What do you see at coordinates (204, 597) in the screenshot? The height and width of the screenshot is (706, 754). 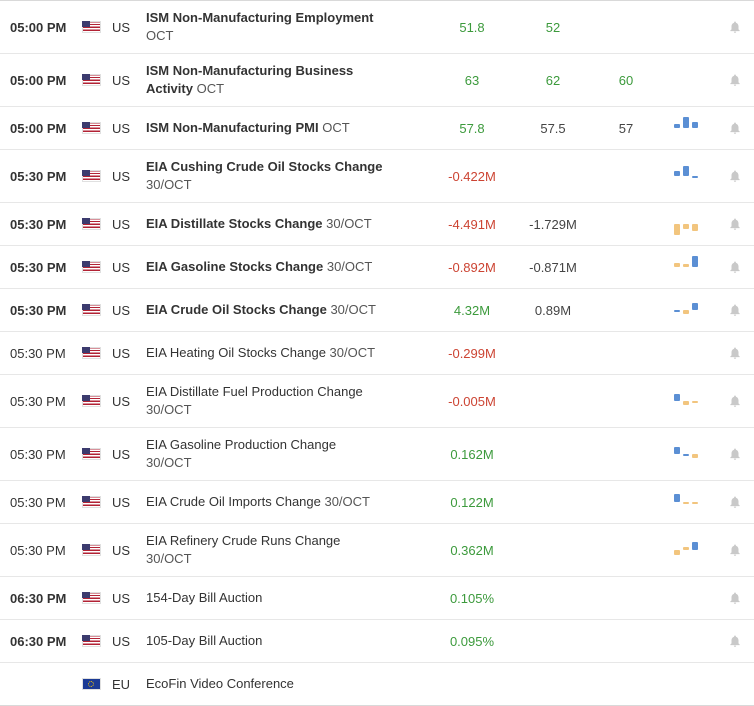 I see `event-name: 154-Day Bill Auction` at bounding box center [204, 597].